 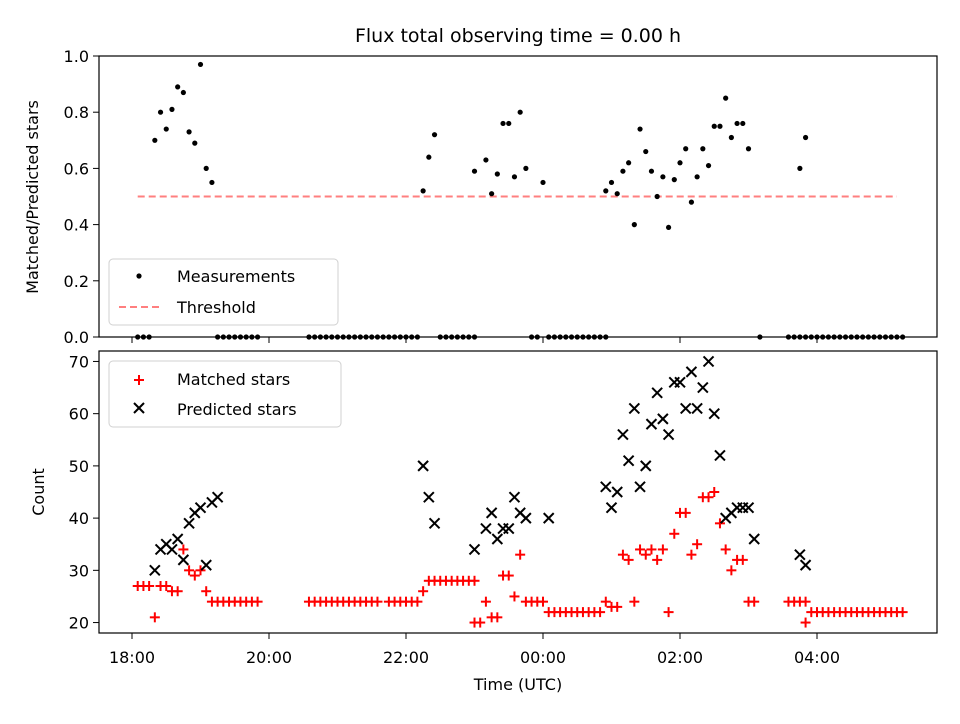 What do you see at coordinates (76, 337) in the screenshot?
I see `top-ytick-label-0: 0.0` at bounding box center [76, 337].